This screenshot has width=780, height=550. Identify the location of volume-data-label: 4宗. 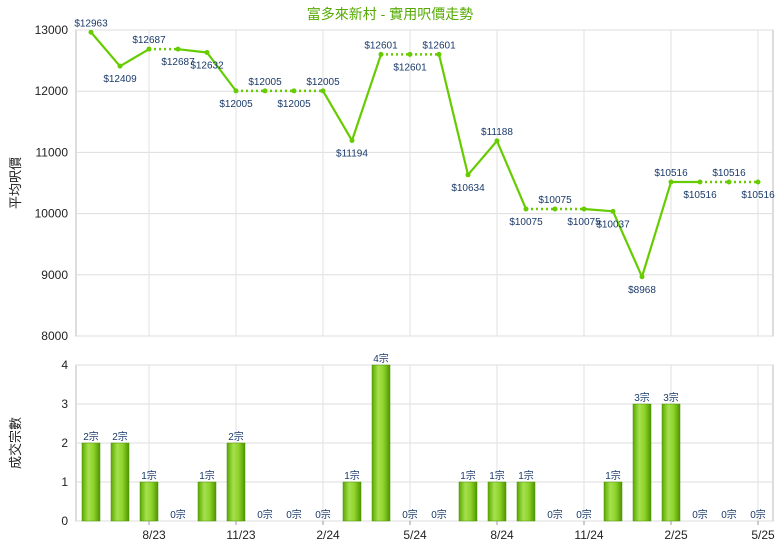
(381, 358).